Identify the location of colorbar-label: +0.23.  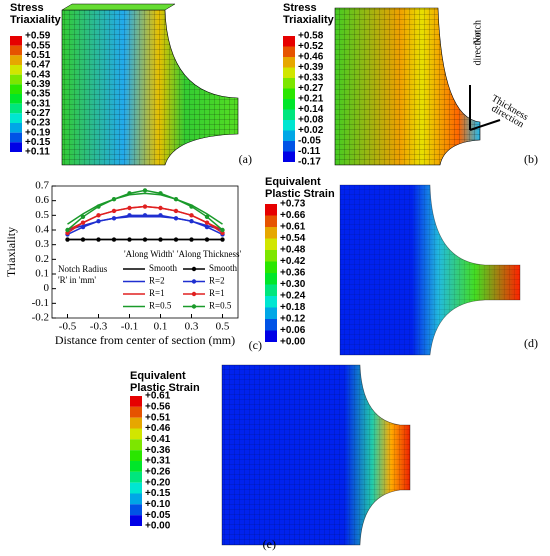
(38, 123).